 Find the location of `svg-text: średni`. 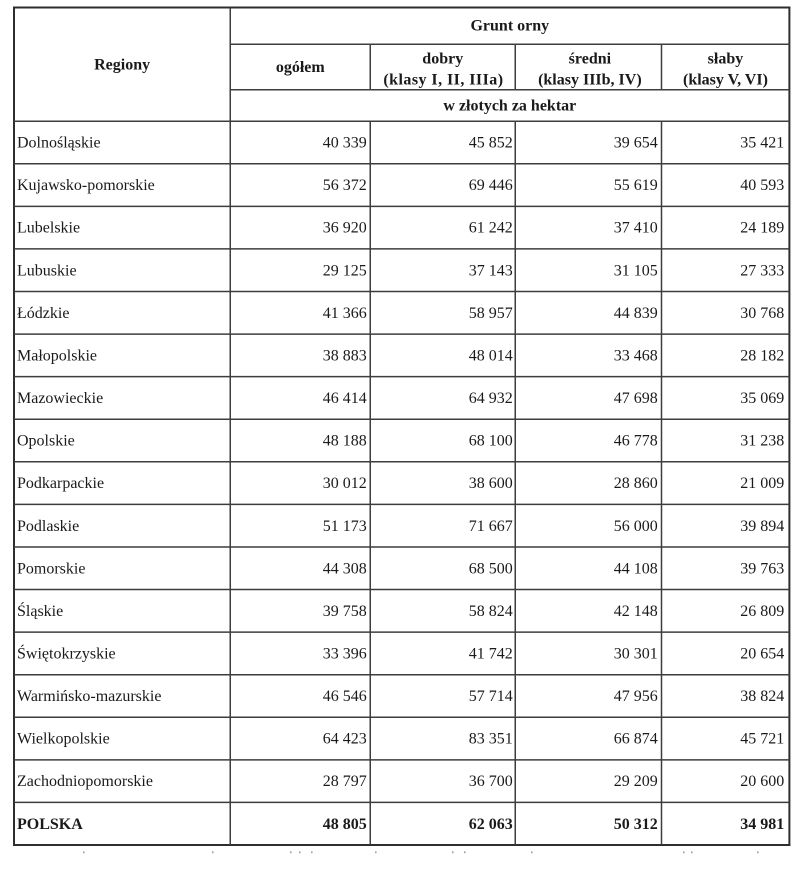

svg-text: średni is located at coordinates (590, 59).